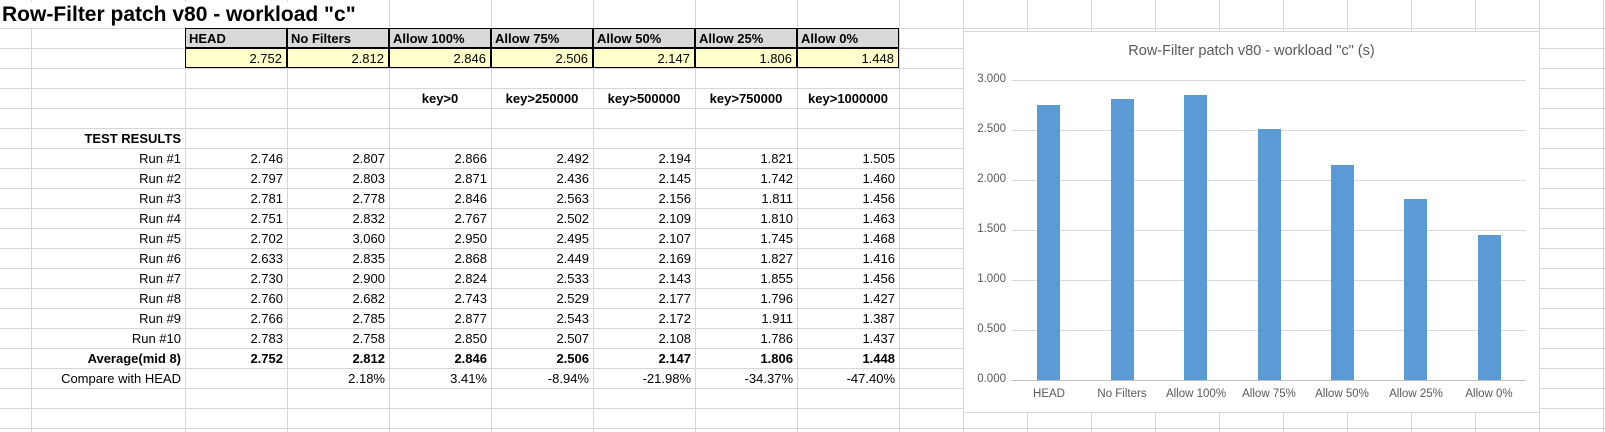  Describe the element at coordinates (160, 178) in the screenshot. I see `row-label: Run #2` at that location.